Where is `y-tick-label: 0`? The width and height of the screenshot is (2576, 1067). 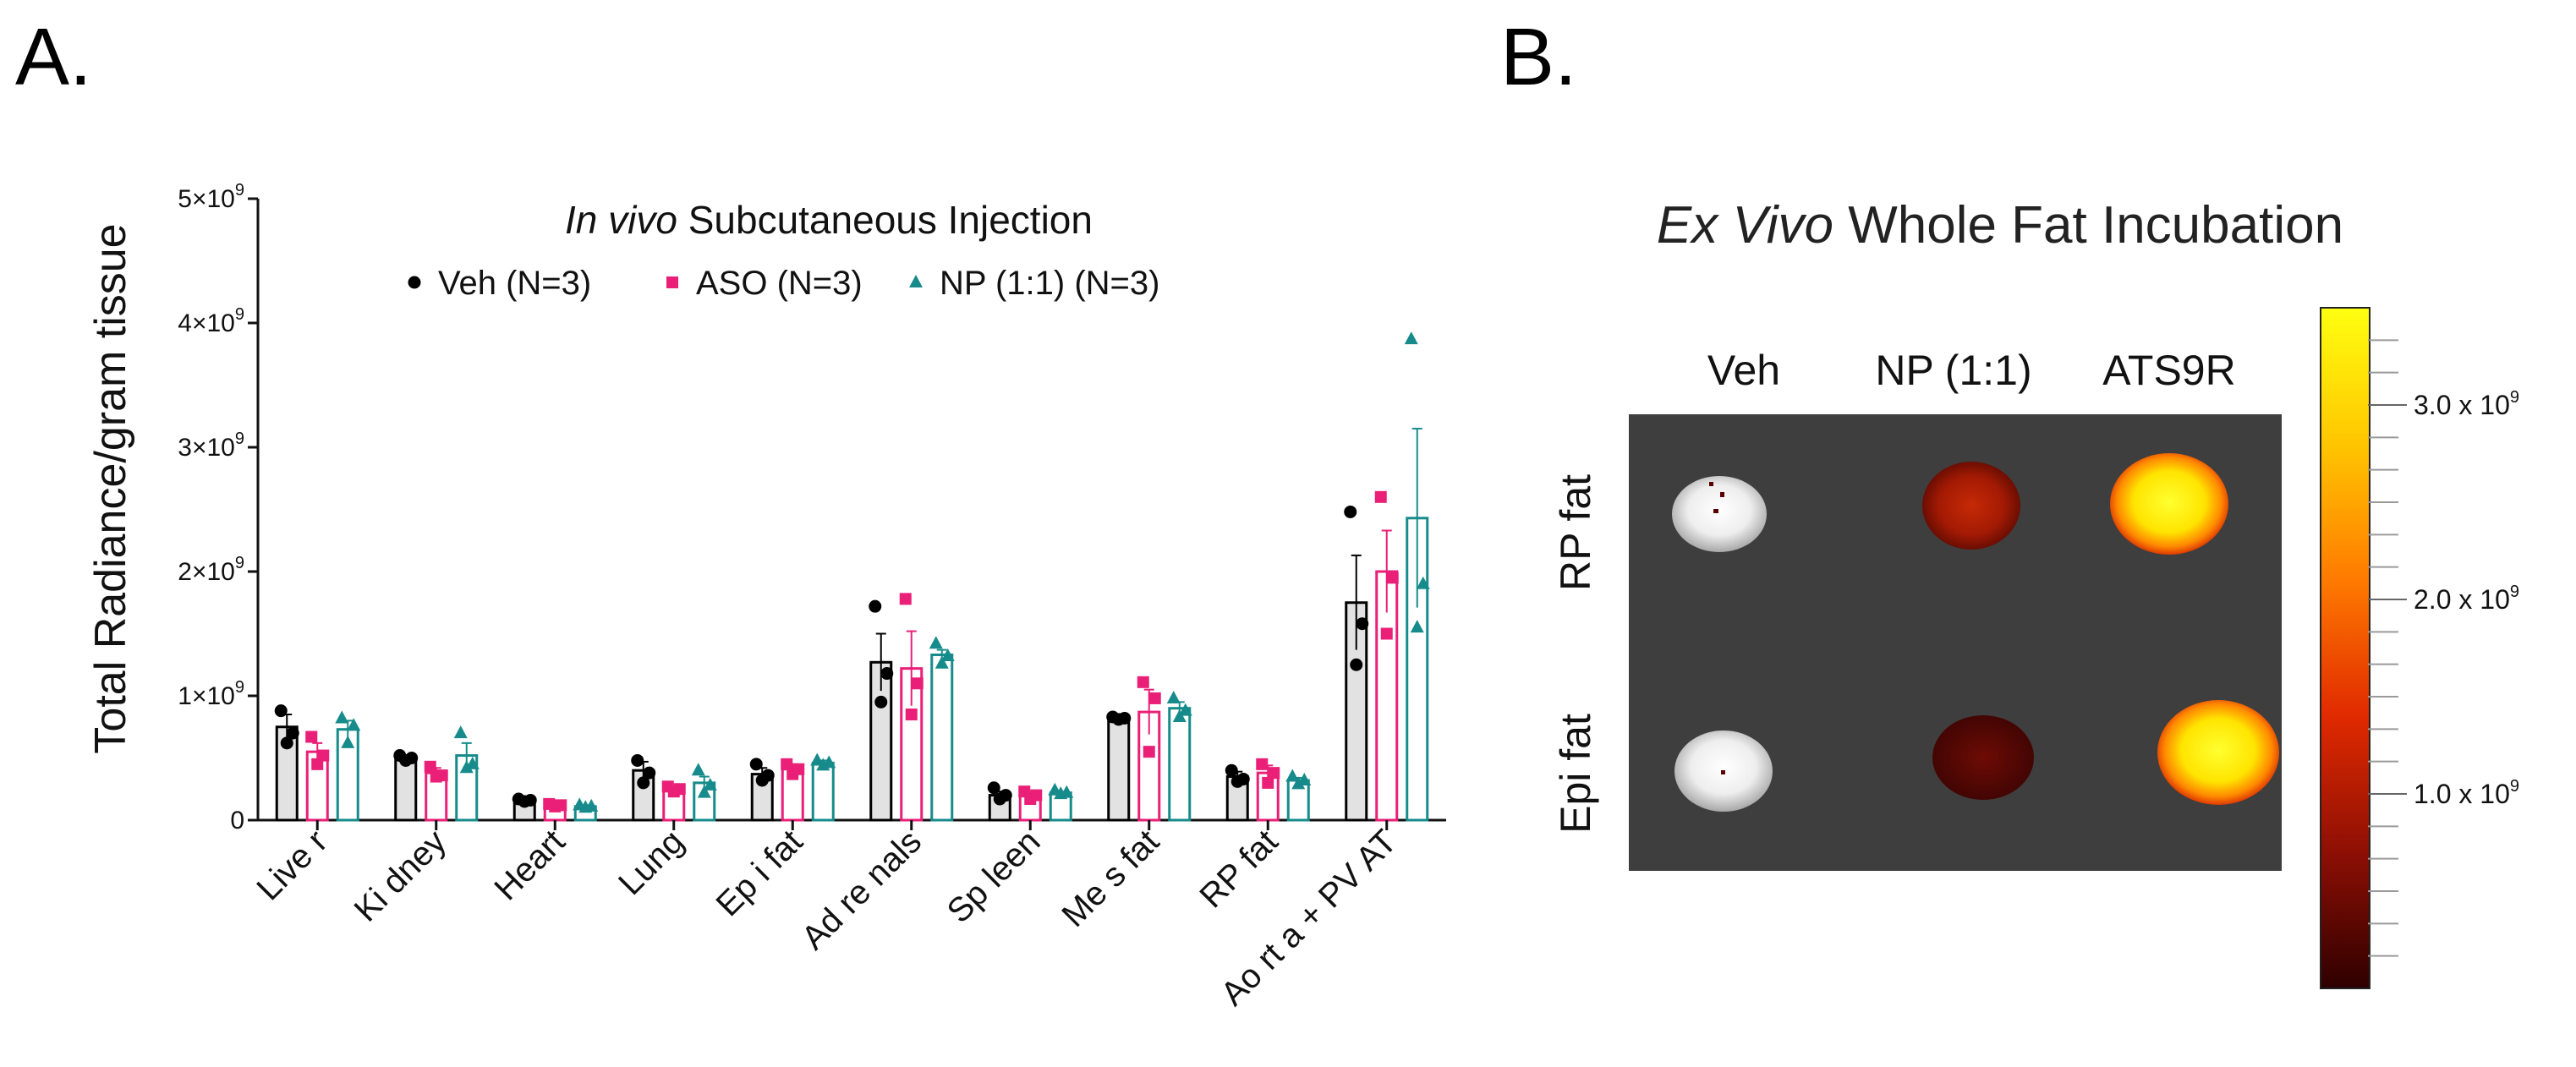
y-tick-label: 0 is located at coordinates (237, 820).